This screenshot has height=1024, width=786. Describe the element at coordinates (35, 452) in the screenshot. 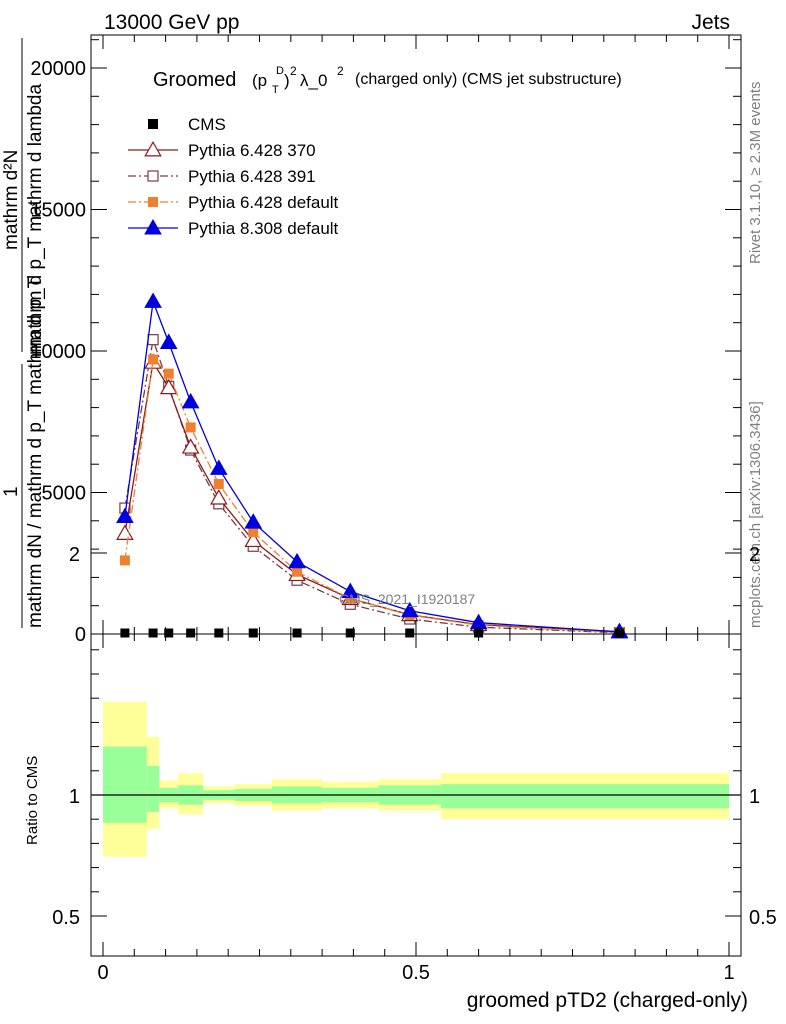

I see `ylabel-outer-den: mathrm dN / mathrm d p_T mathrm d p_T` at that location.